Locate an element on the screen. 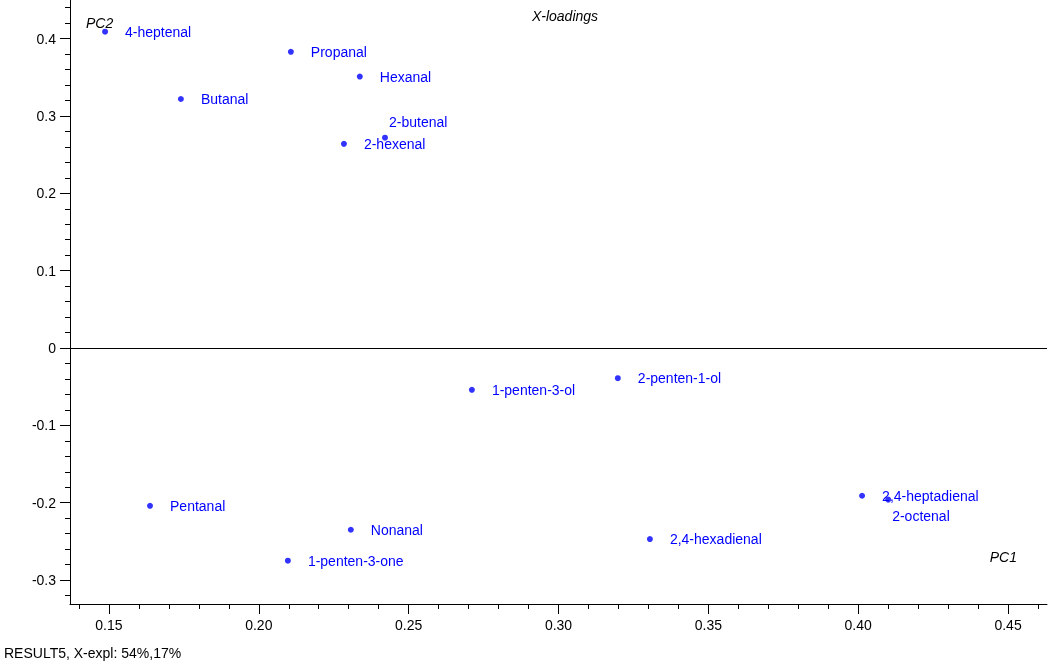 Image resolution: width=1049 pixels, height=664 pixels. annotation: Propanal is located at coordinates (338, 51).